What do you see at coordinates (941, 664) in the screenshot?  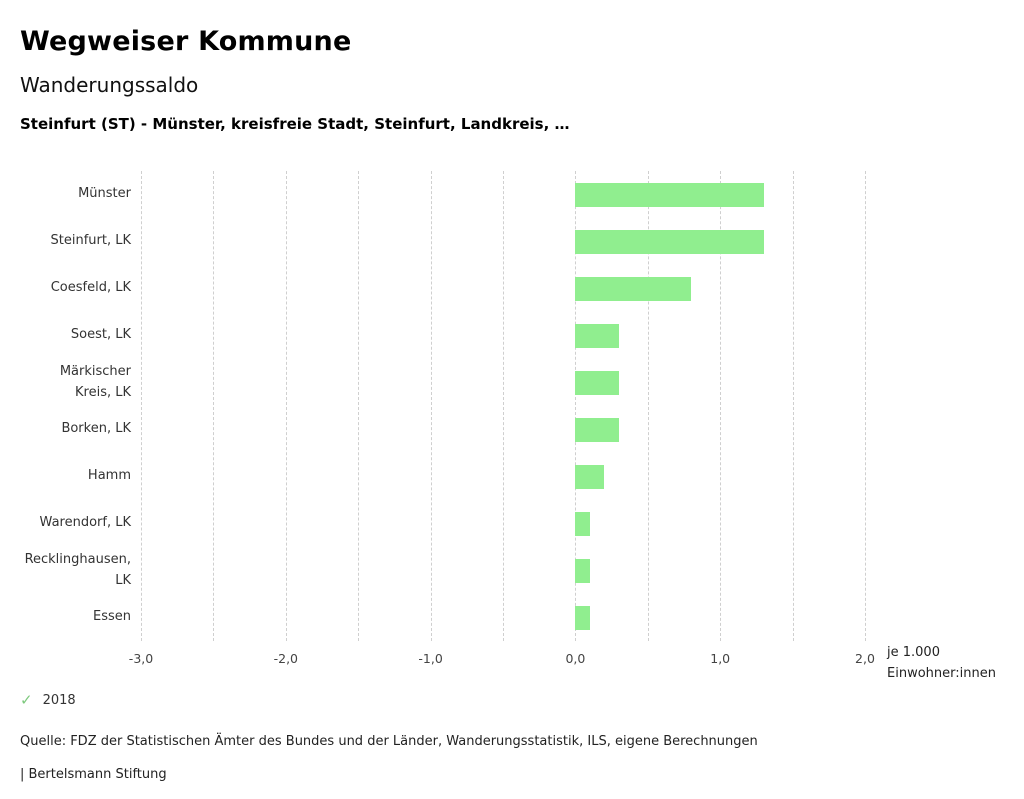 I see `axis-unit-label: je 1.000 Einwohner:innen` at bounding box center [941, 664].